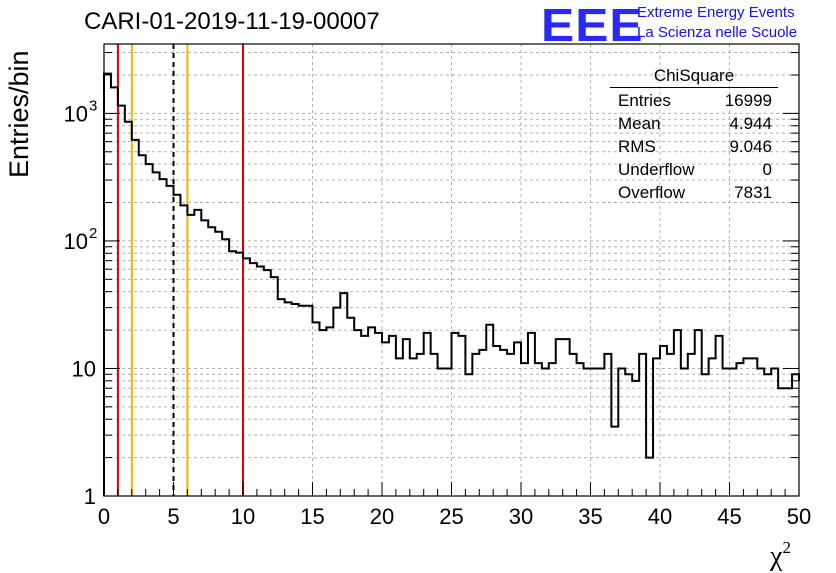 The height and width of the screenshot is (573, 836). Describe the element at coordinates (799, 516) in the screenshot. I see `x-tick-label: 50` at that location.